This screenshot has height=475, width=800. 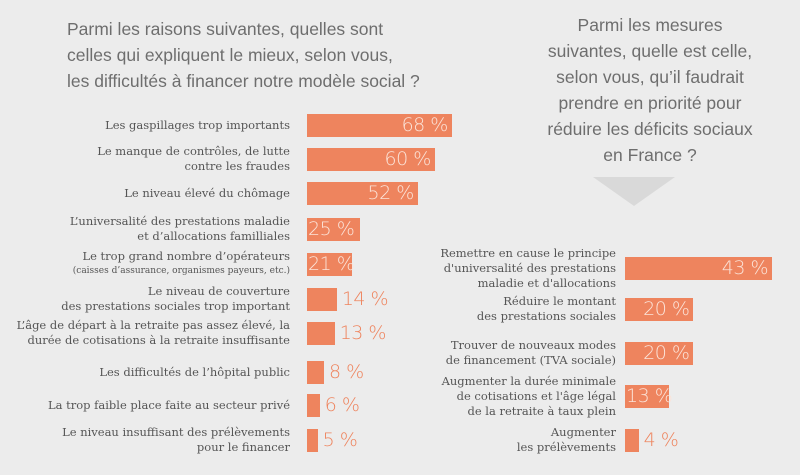 What do you see at coordinates (175, 306) in the screenshot?
I see `category-label-line: des prestations sociales trop important` at bounding box center [175, 306].